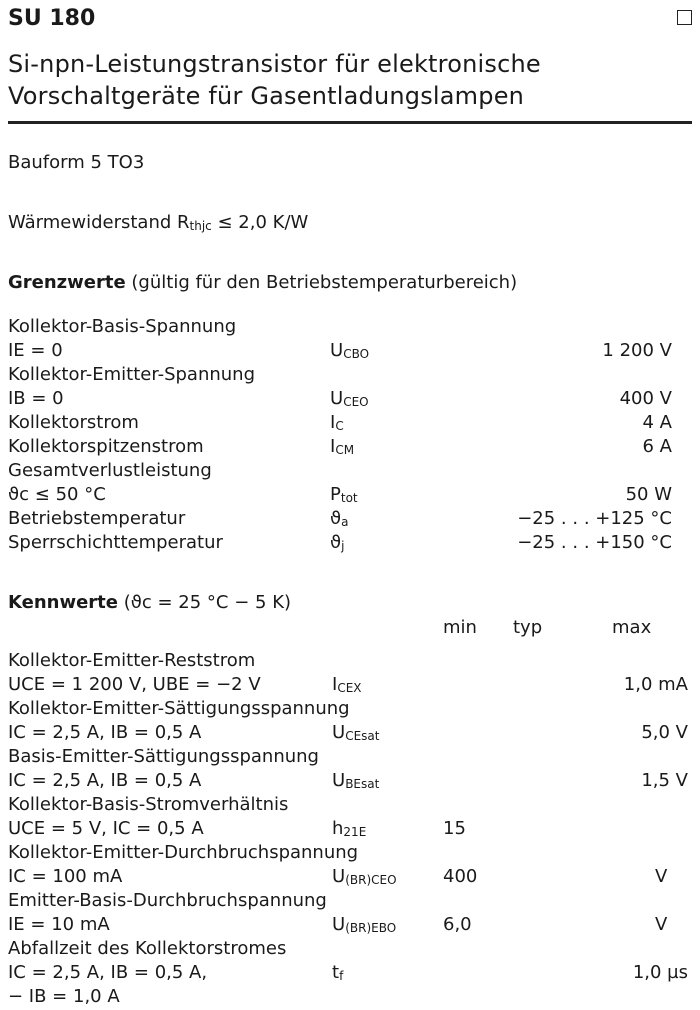 The height and width of the screenshot is (1010, 700). Describe the element at coordinates (260, 222) in the screenshot. I see `value: ≤ 2,0 K/W` at that location.